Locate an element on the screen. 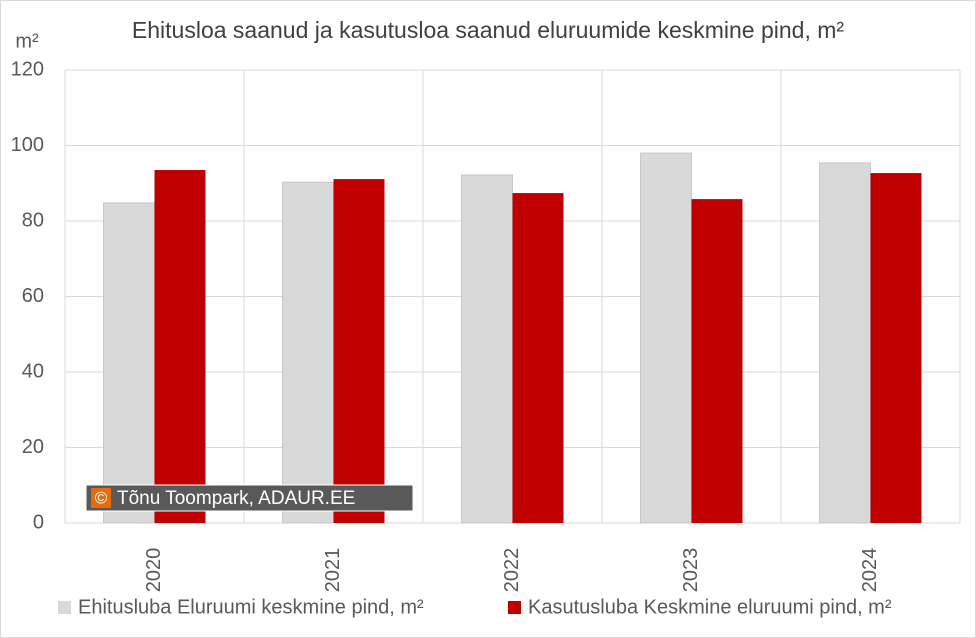 The image size is (976, 638). legend-label: Ehitusluba Eluruumi keskmine pind, m² is located at coordinates (251, 607).